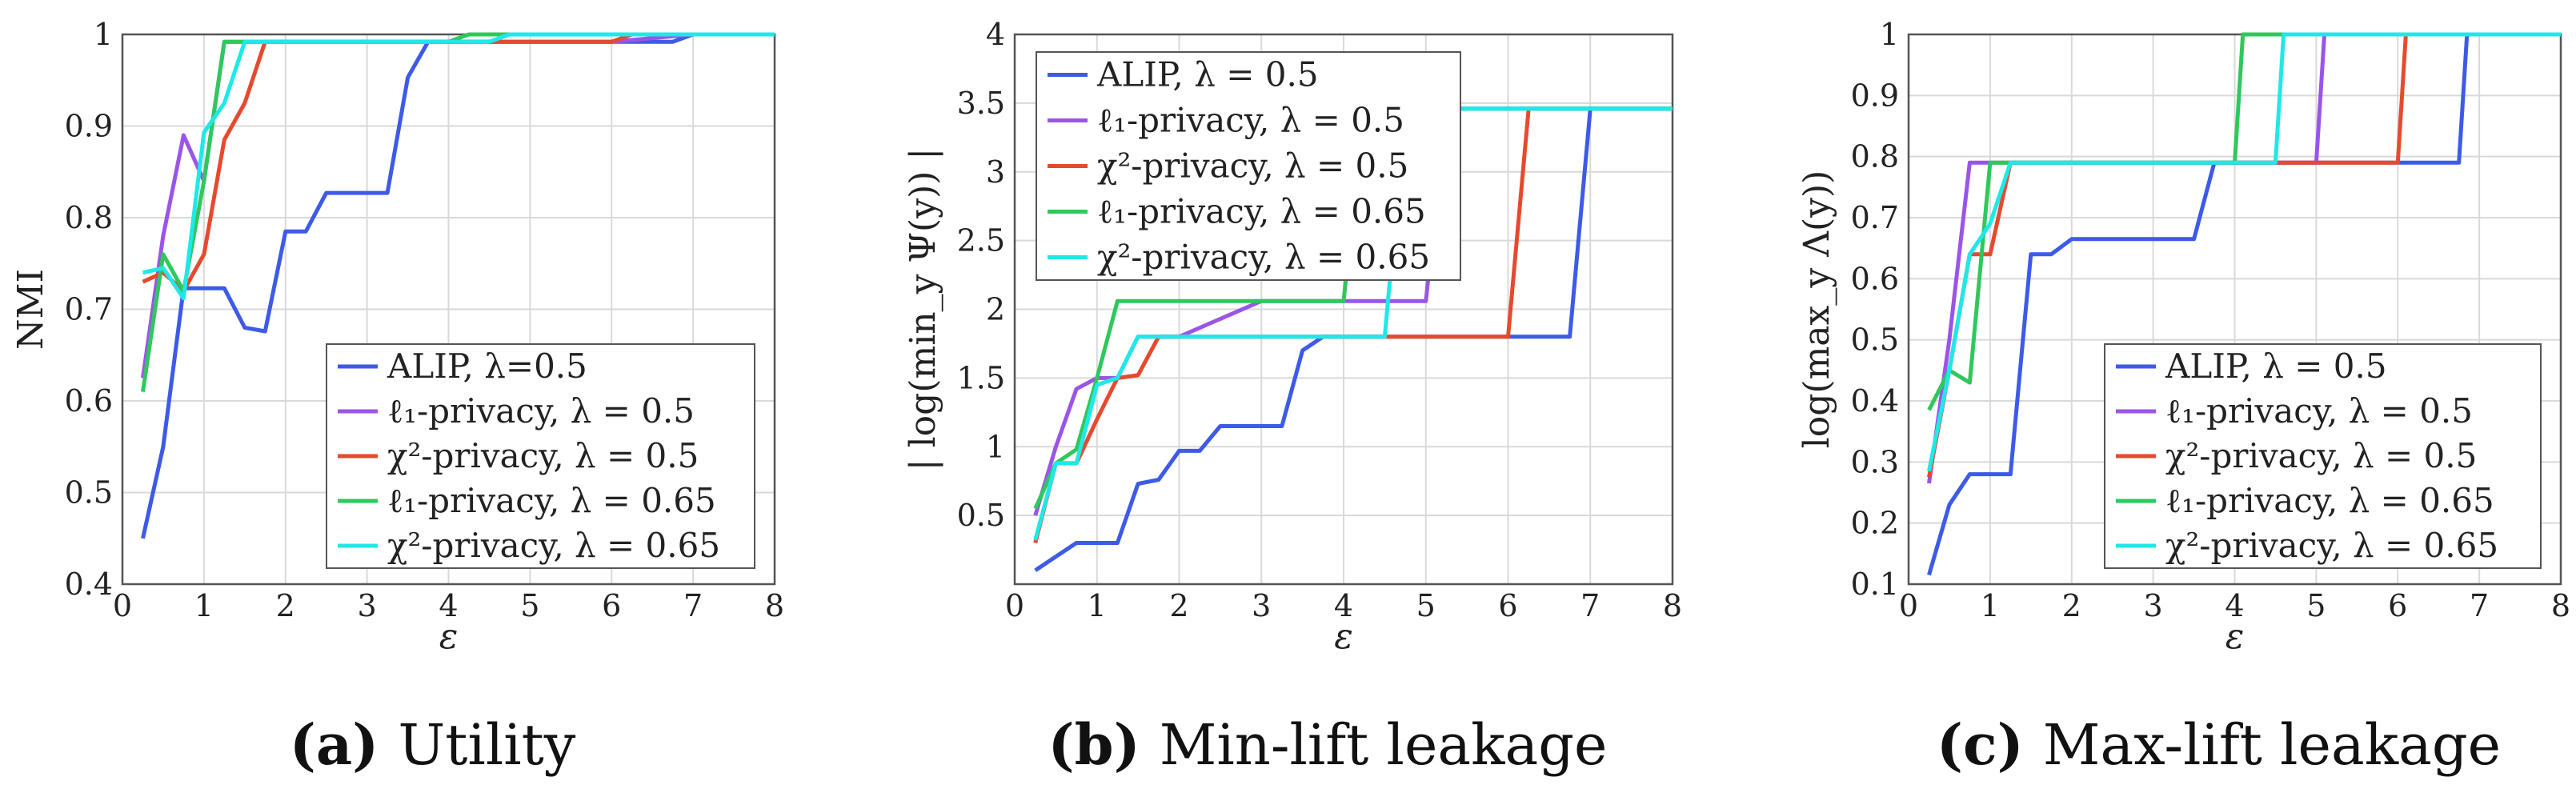  I want to click on y-tick-labels: 0.5 1 1.5 2 2.5 3 3.5 4, so click(981, 275).